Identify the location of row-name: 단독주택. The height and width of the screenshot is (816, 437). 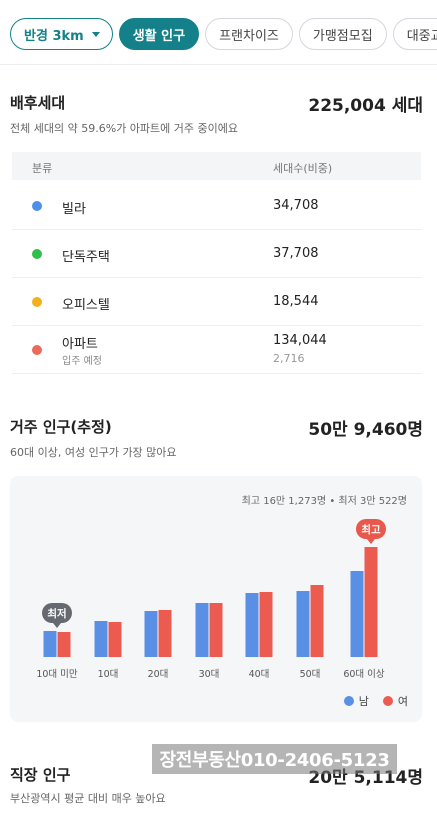
(86, 257).